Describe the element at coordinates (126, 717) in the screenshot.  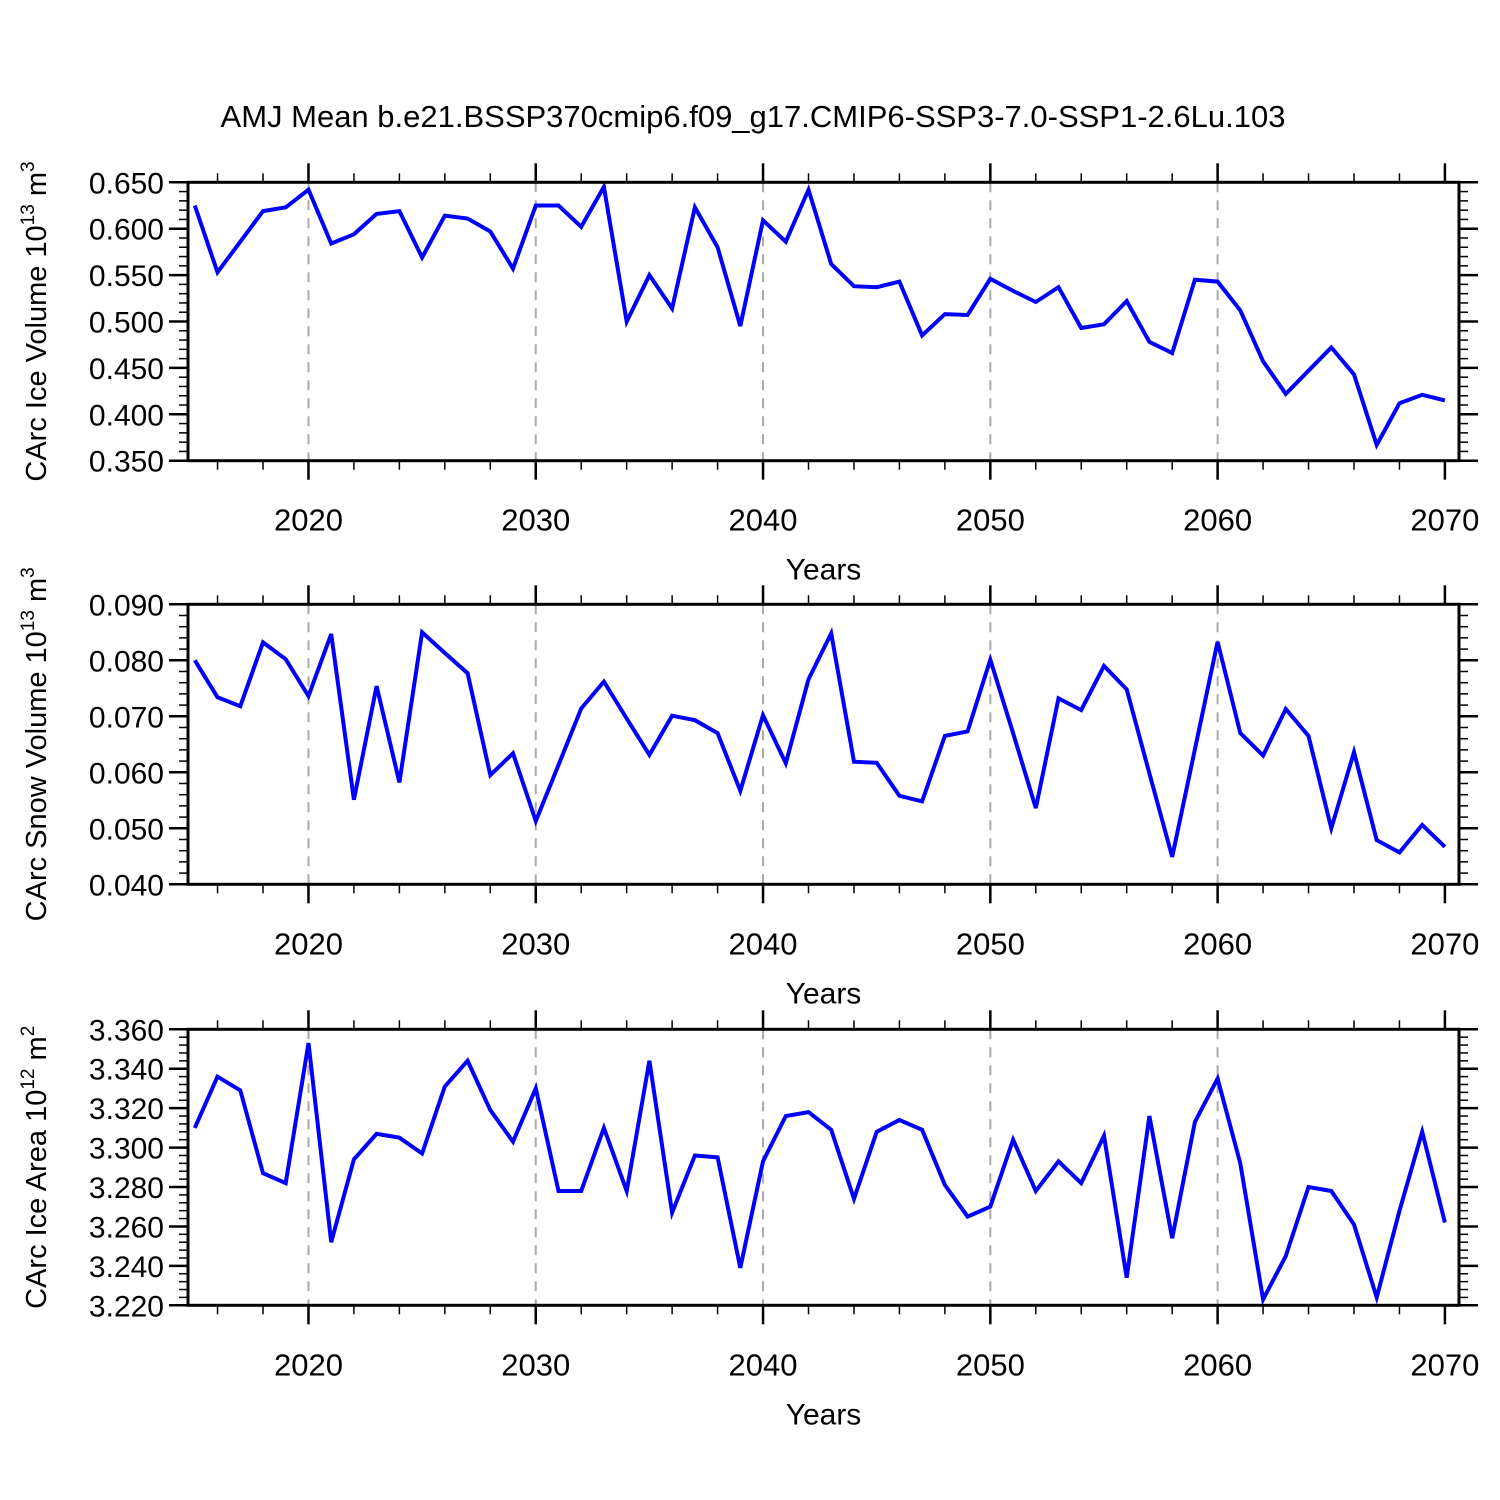
I see `y-tick-label: 0.070` at that location.